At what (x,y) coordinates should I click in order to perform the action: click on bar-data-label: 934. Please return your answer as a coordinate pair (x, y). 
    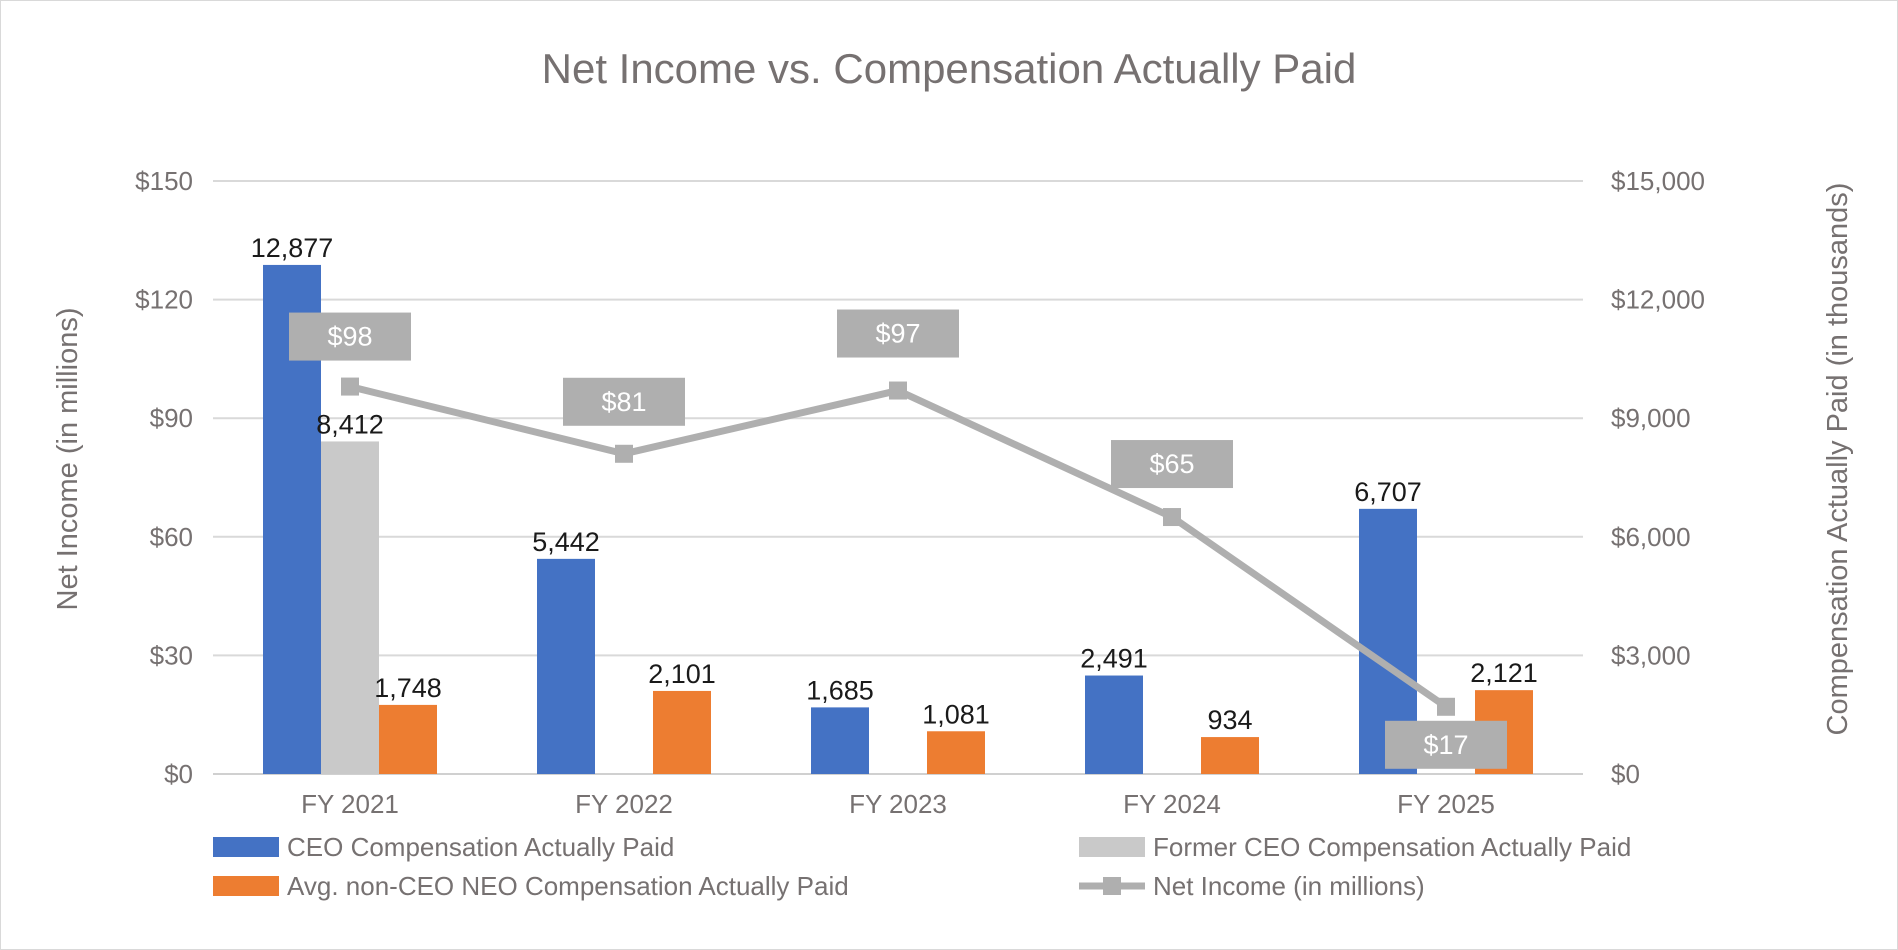
    Looking at the image, I should click on (1229, 720).